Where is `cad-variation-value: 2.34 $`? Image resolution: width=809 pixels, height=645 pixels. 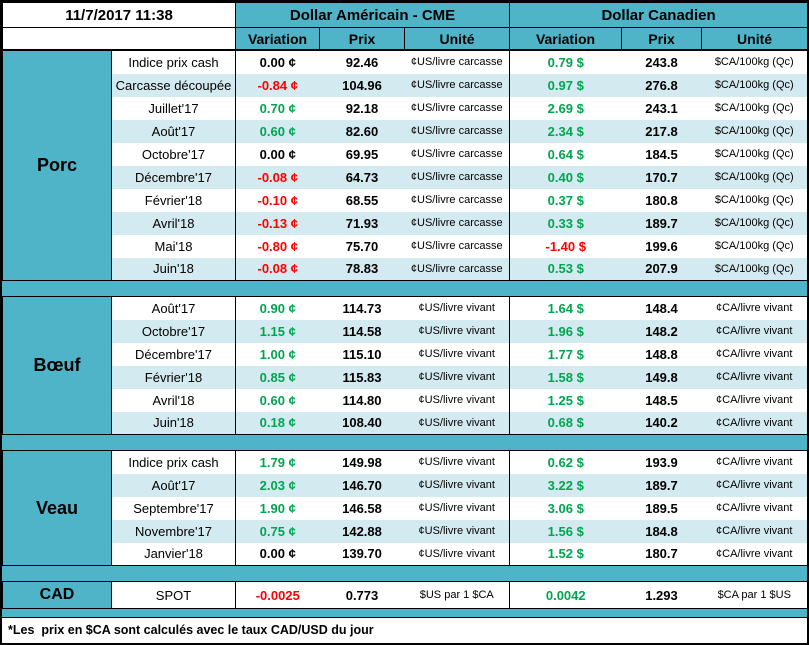
cad-variation-value: 2.34 $ is located at coordinates (565, 131).